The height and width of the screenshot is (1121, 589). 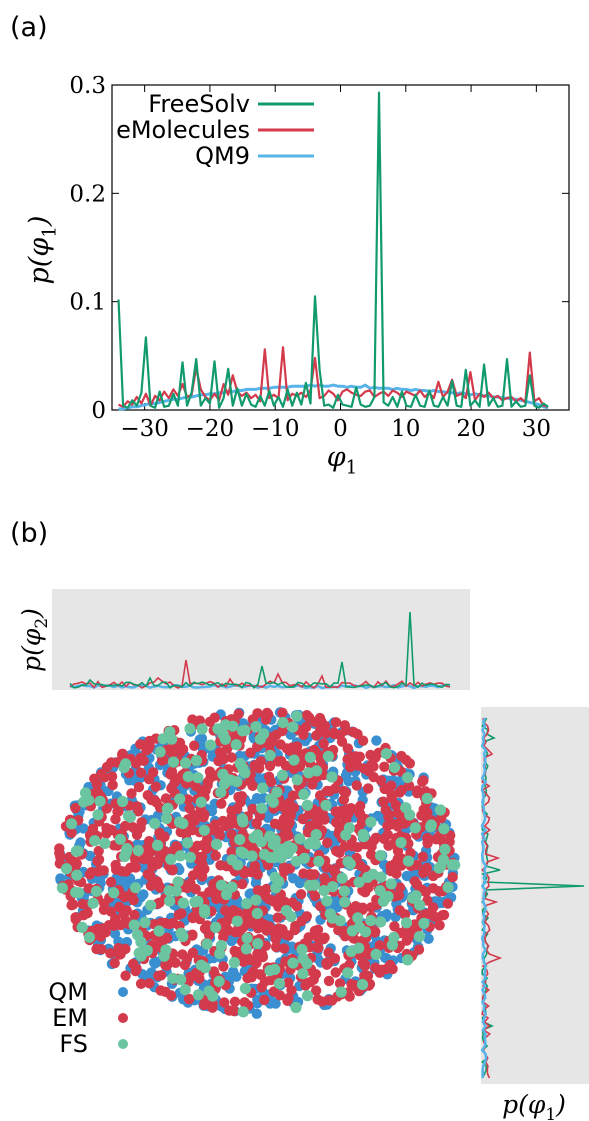 What do you see at coordinates (340, 429) in the screenshot?
I see `x-tick-label: 0` at bounding box center [340, 429].